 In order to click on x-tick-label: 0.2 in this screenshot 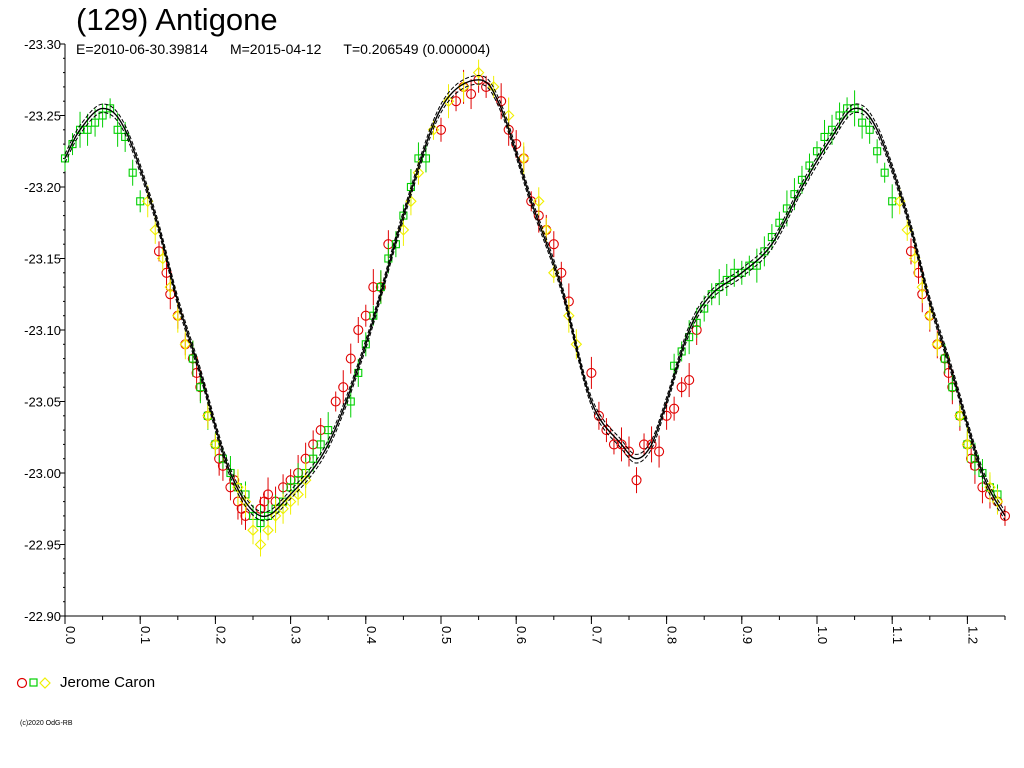, I will do `click(220, 635)`.